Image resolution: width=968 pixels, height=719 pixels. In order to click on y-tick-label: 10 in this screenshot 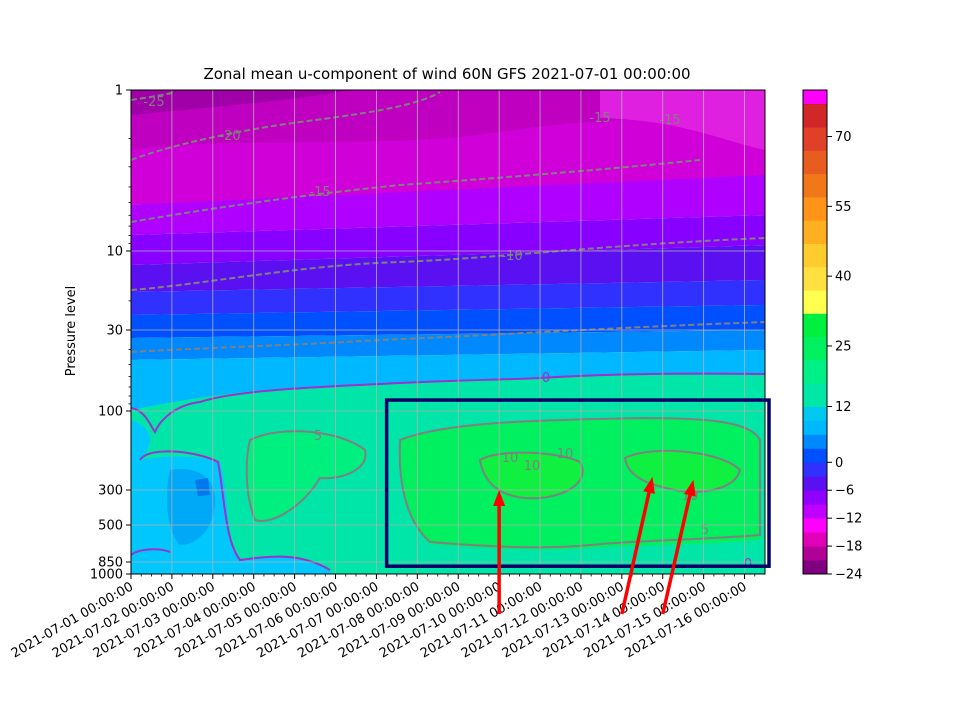, I will do `click(114, 252)`.